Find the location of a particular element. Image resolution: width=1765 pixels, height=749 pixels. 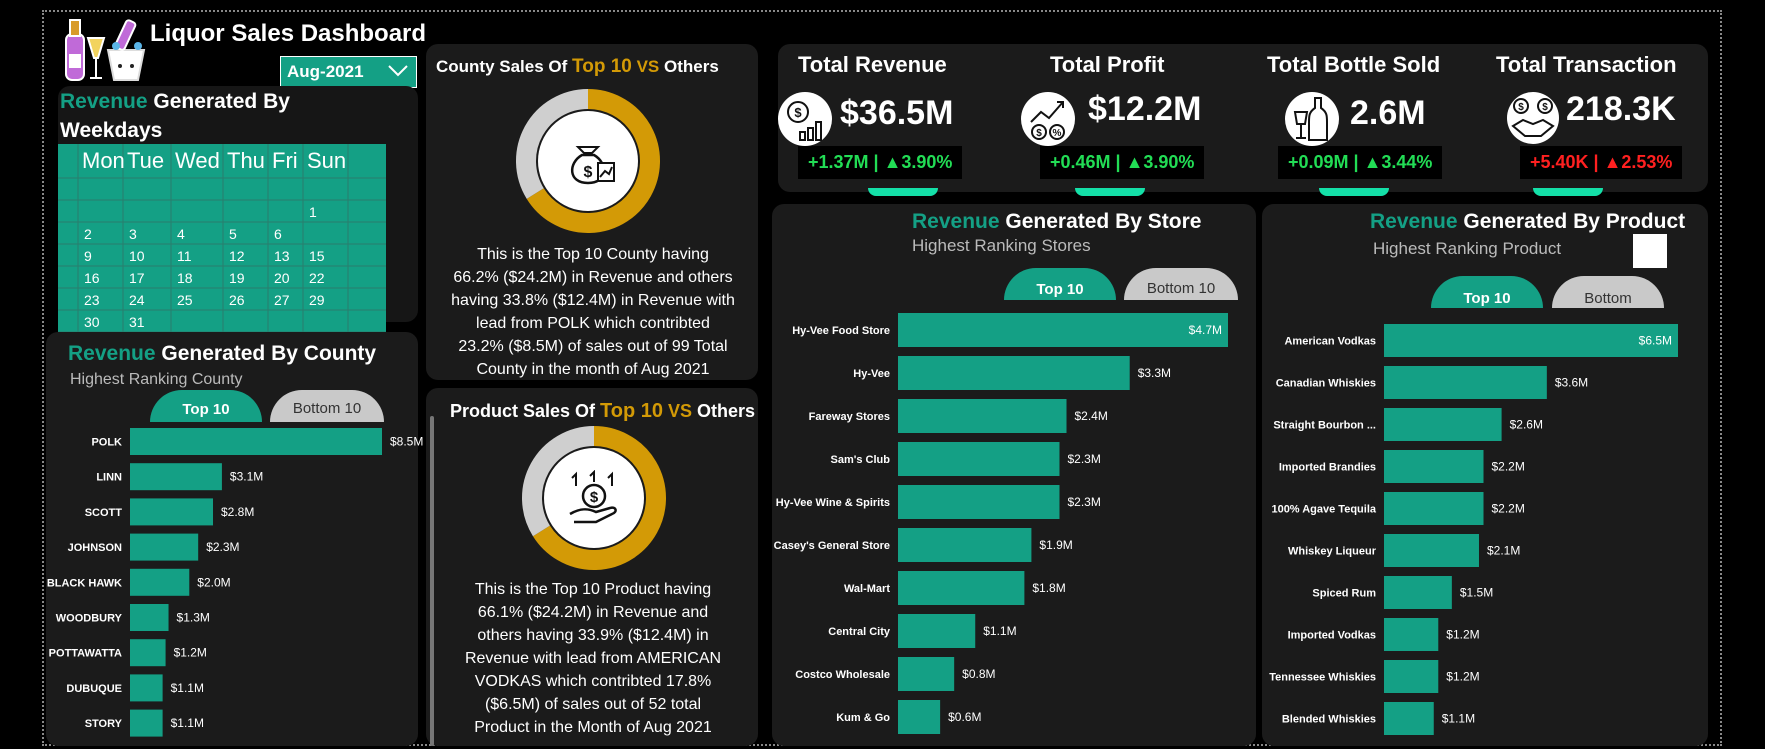

calendar-date-cell: 26 is located at coordinates (237, 300).